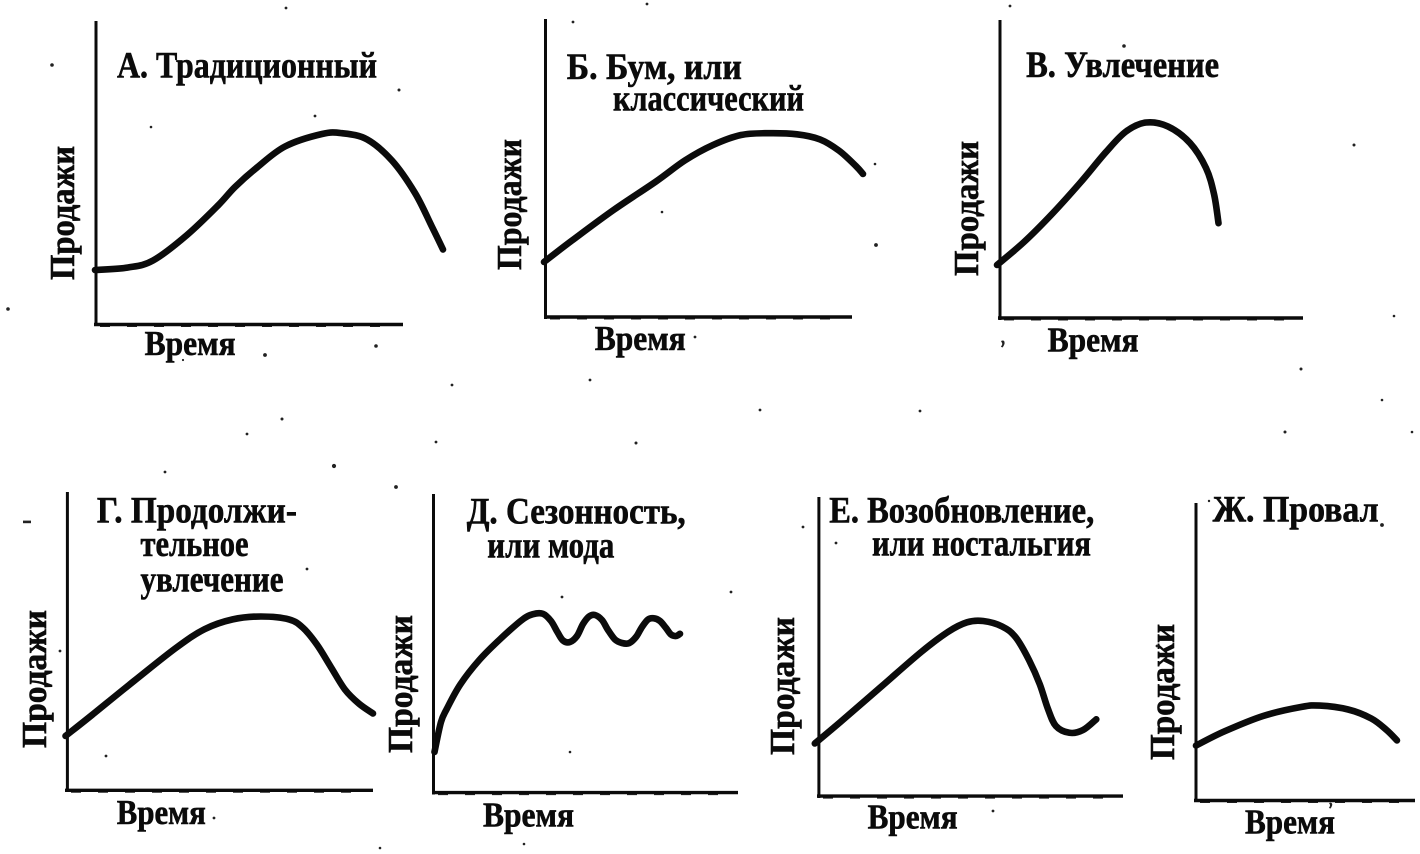 Image resolution: width=1420 pixels, height=854 pixels. I want to click on svg-text: Д. Сезонность,, so click(576, 510).